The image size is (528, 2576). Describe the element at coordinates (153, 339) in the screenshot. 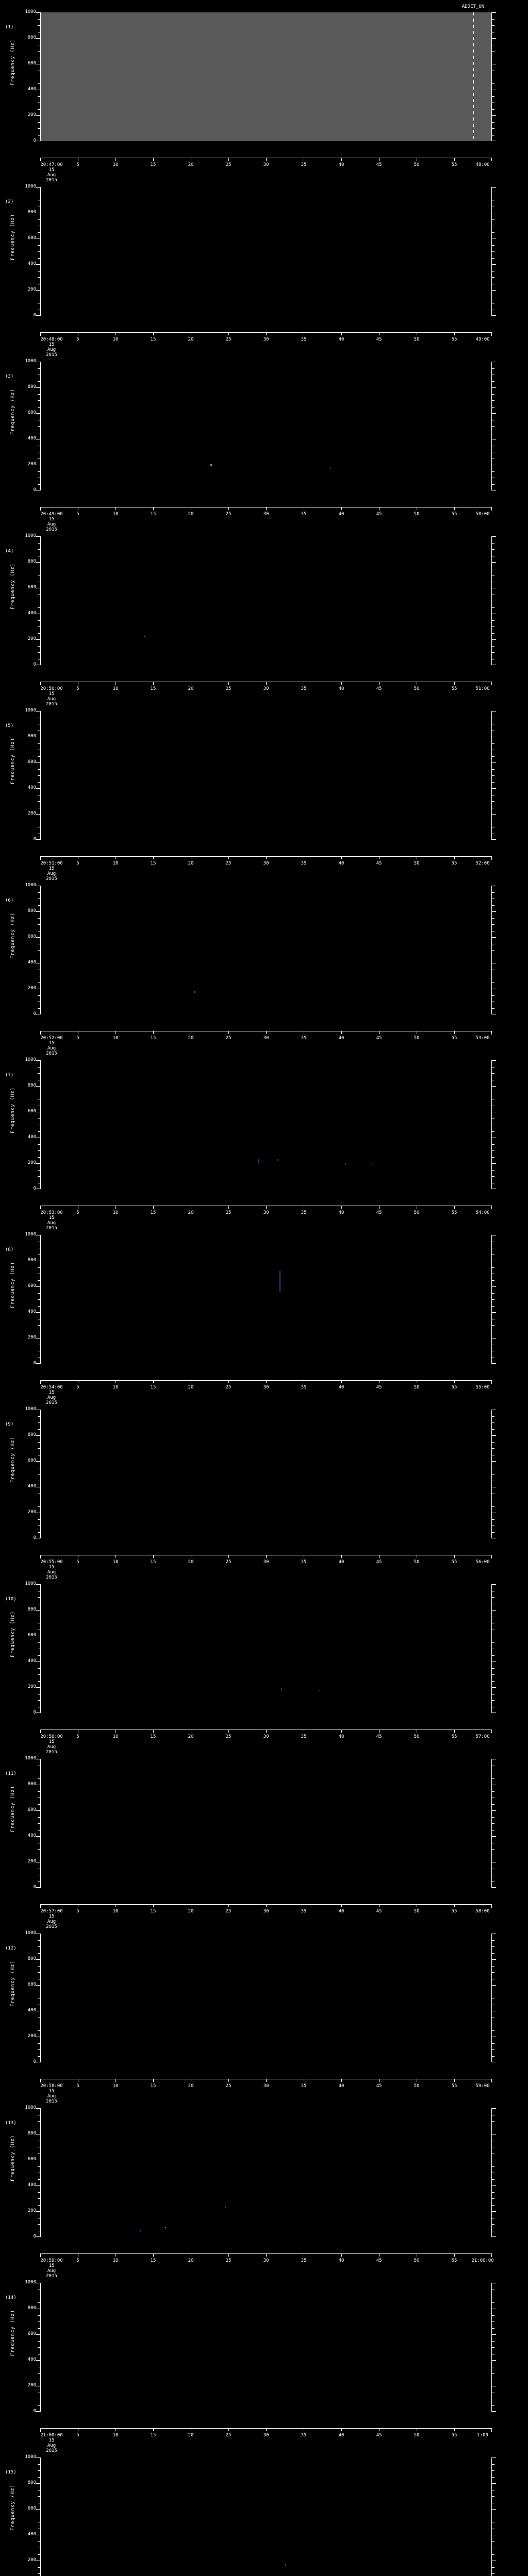

I see `x-axis-tick-label: 15` at that location.